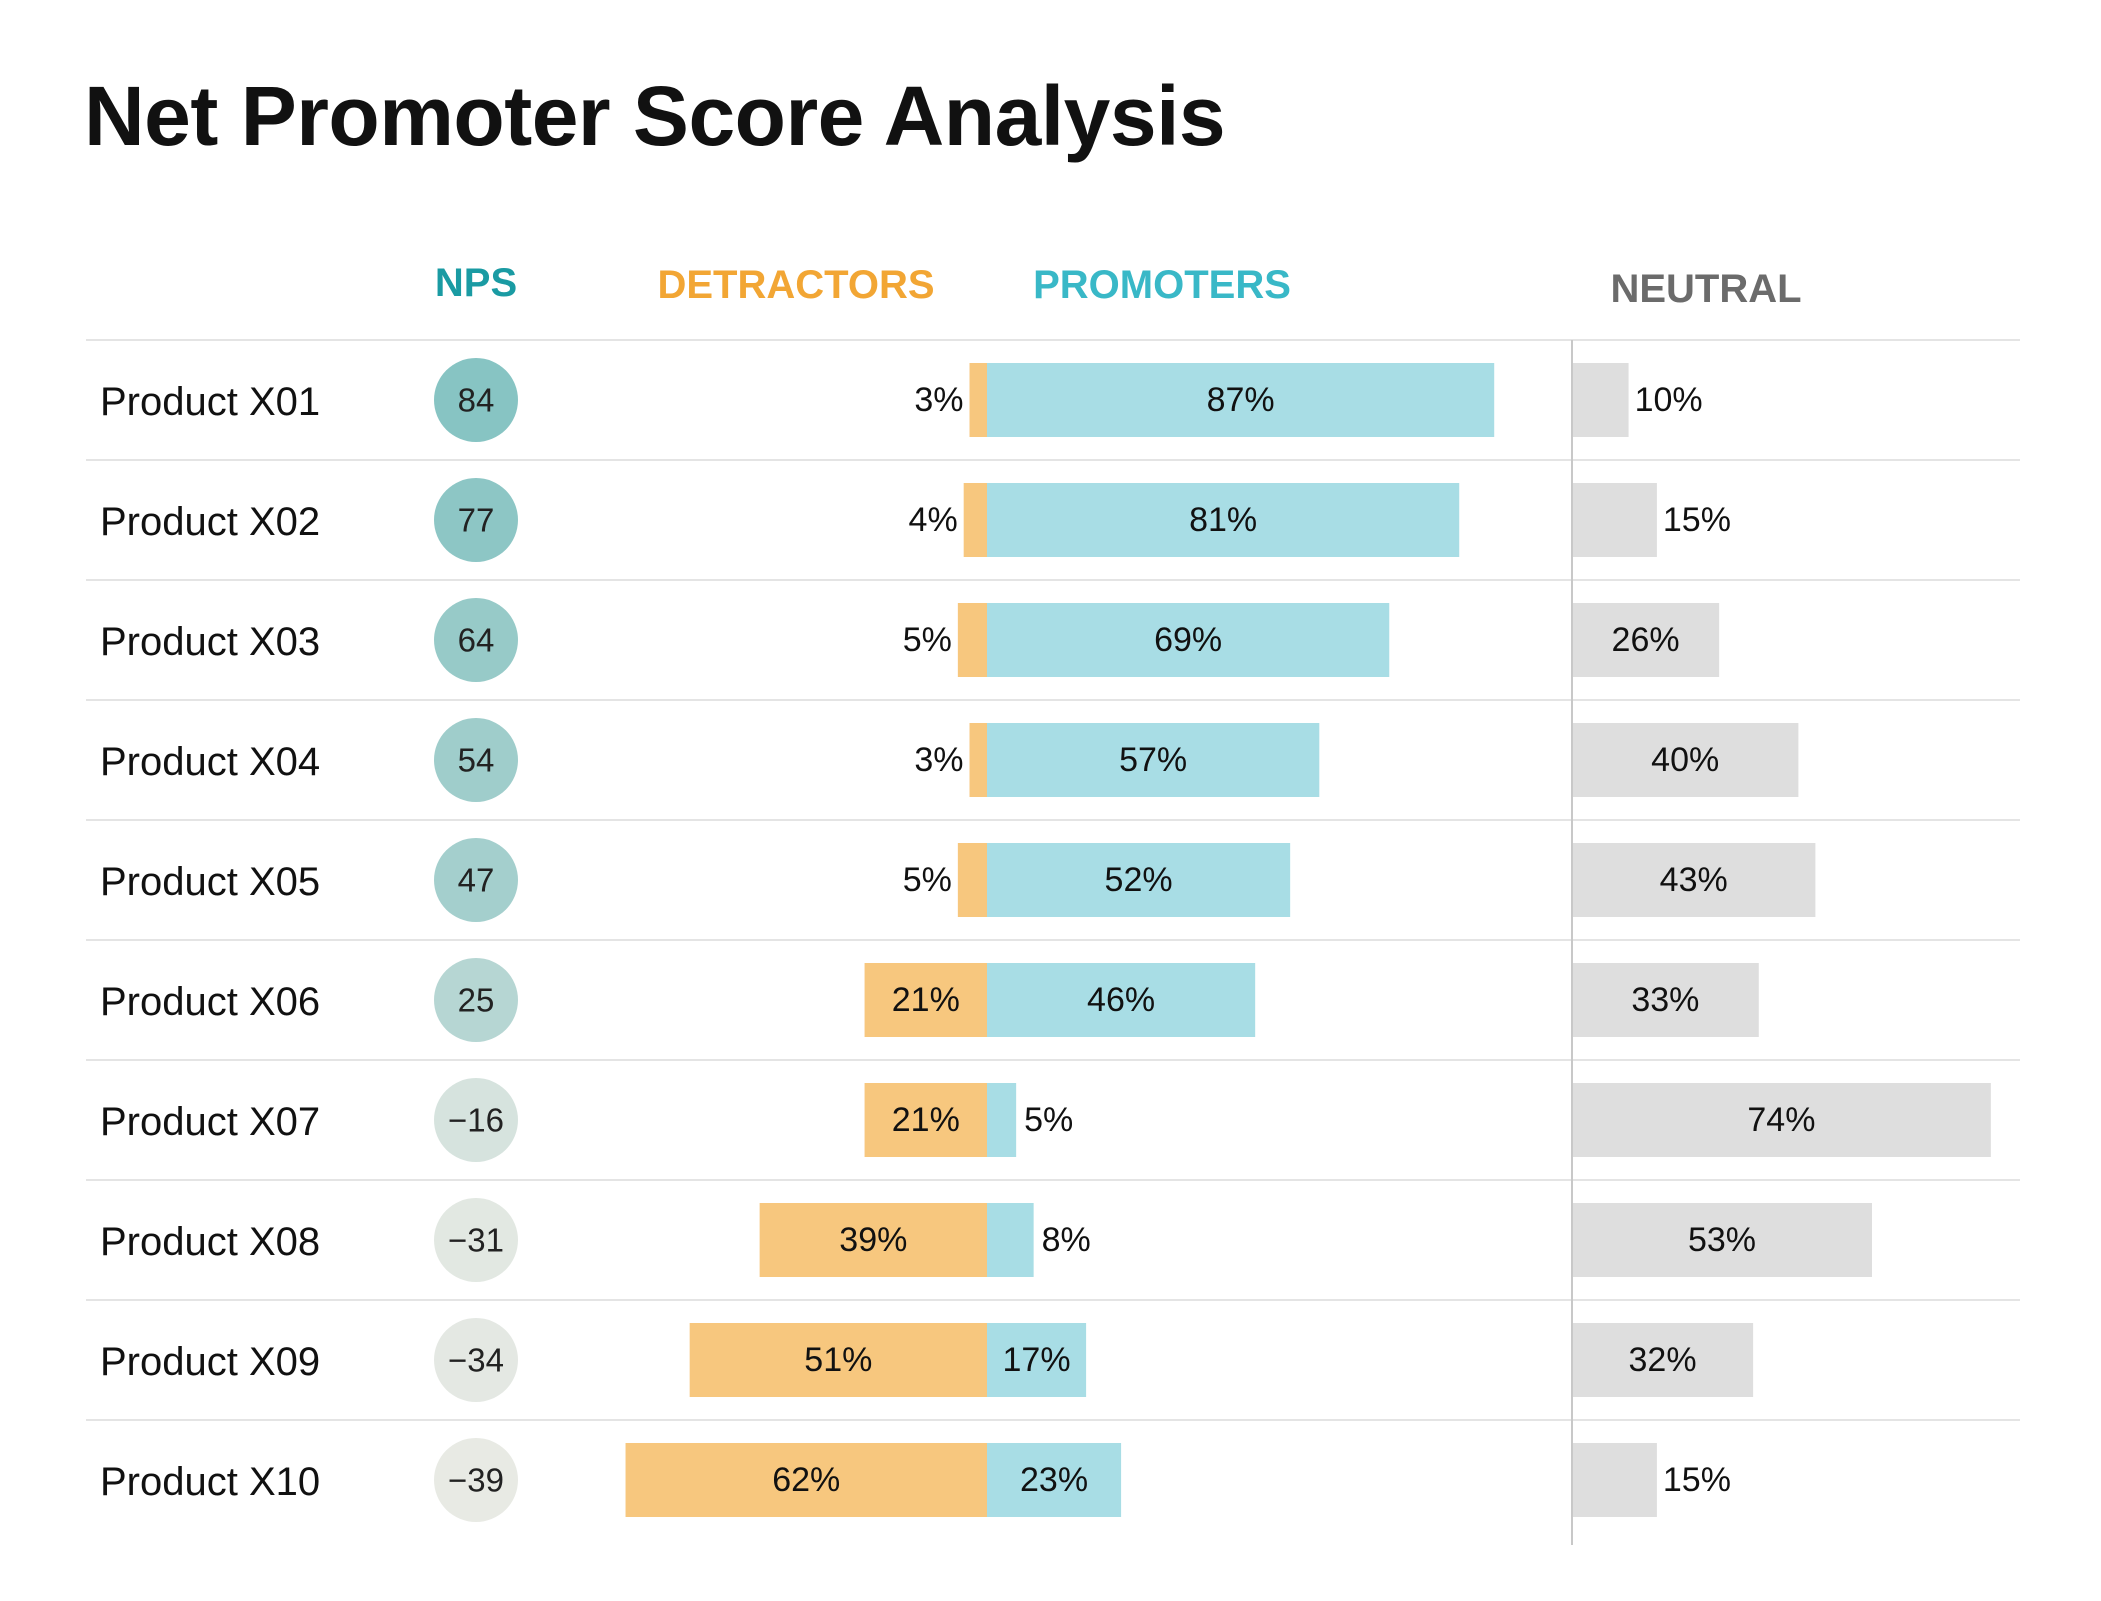 The image size is (2101, 1601). I want to click on row-label: Product X07, so click(210, 1122).